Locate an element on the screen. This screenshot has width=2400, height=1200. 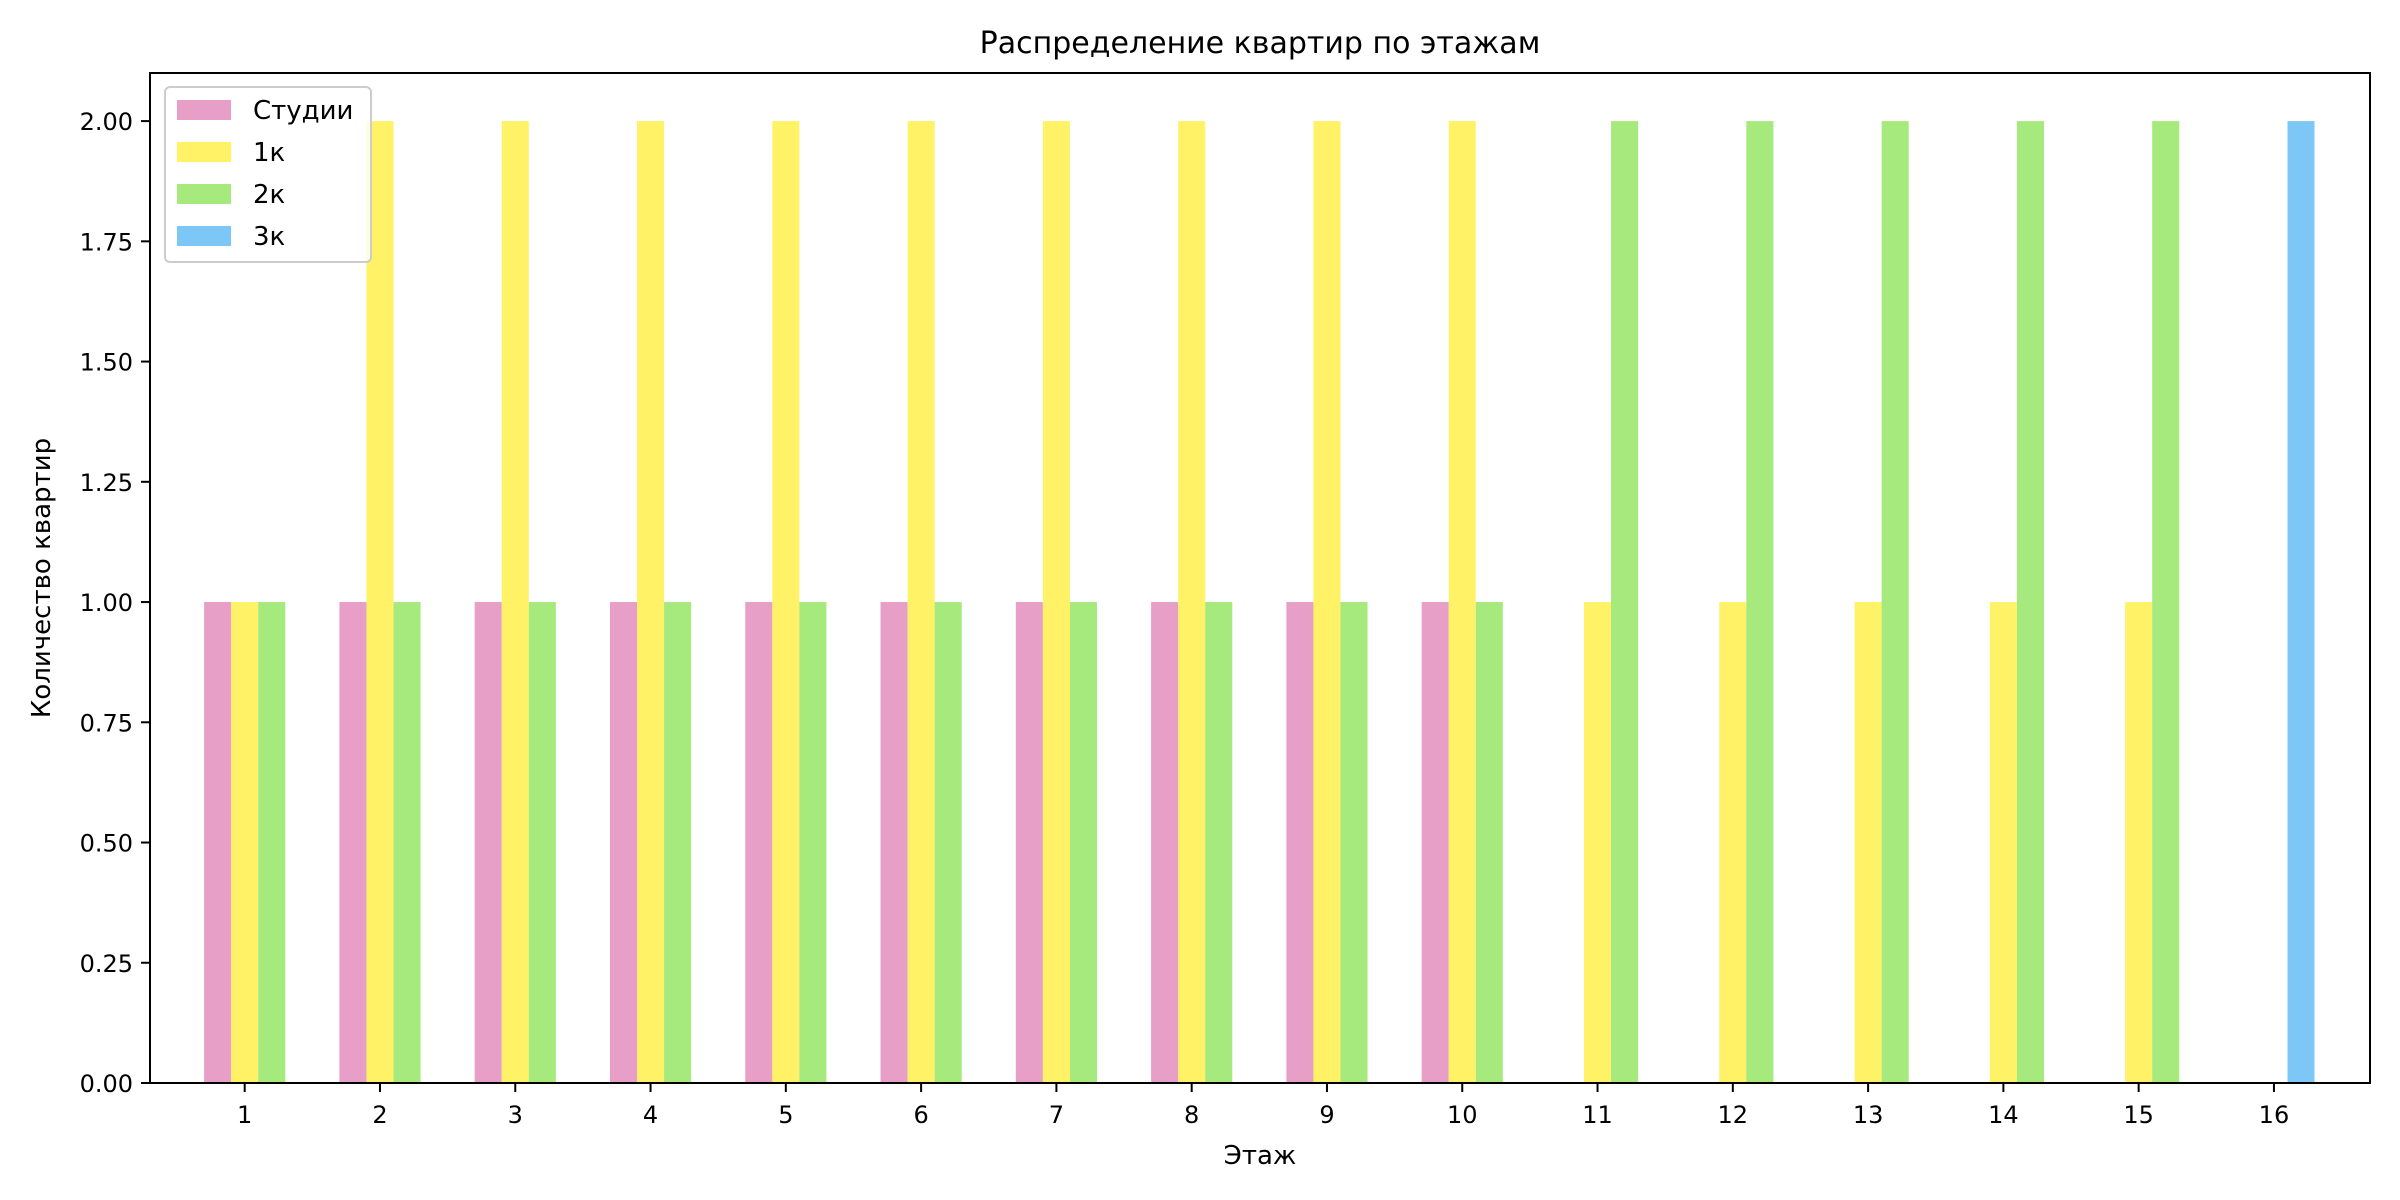
x-tick-label: 14 is located at coordinates (2003, 1115).